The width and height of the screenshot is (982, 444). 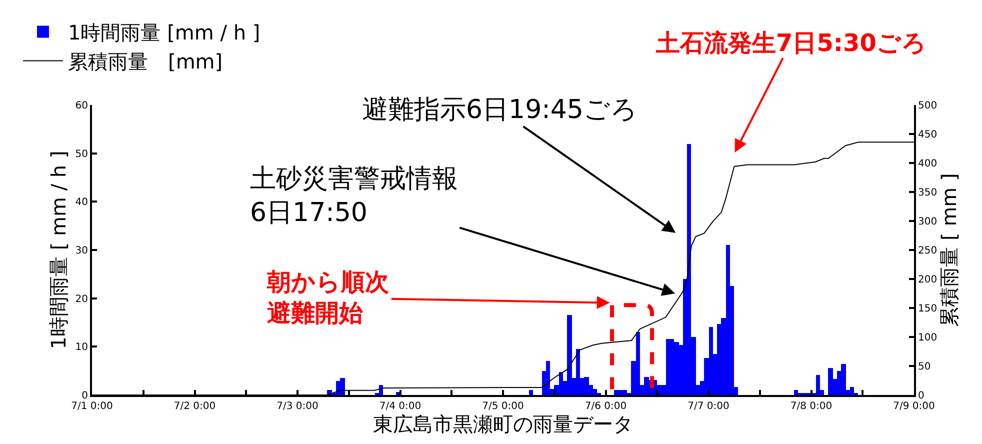 I want to click on y2-tick-label: 350, so click(x=928, y=193).